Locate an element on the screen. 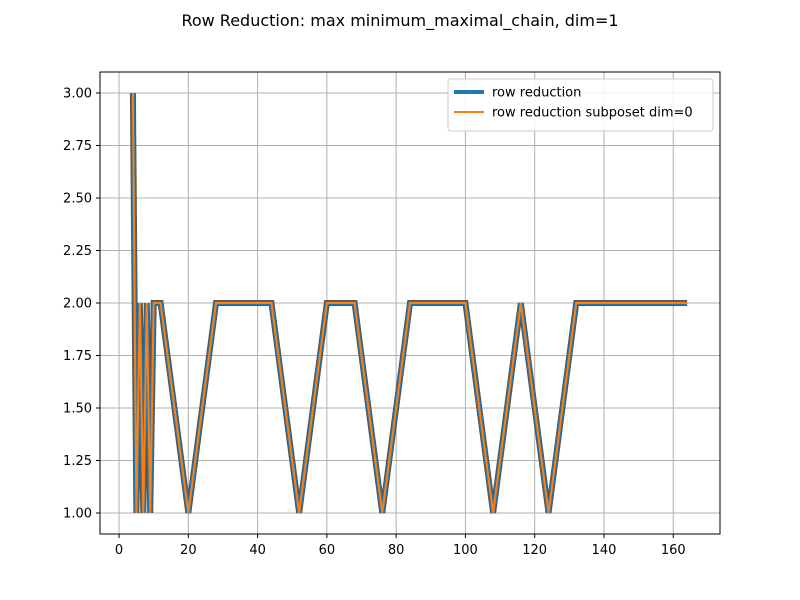  y-tick-label: 2.75 is located at coordinates (77, 146).